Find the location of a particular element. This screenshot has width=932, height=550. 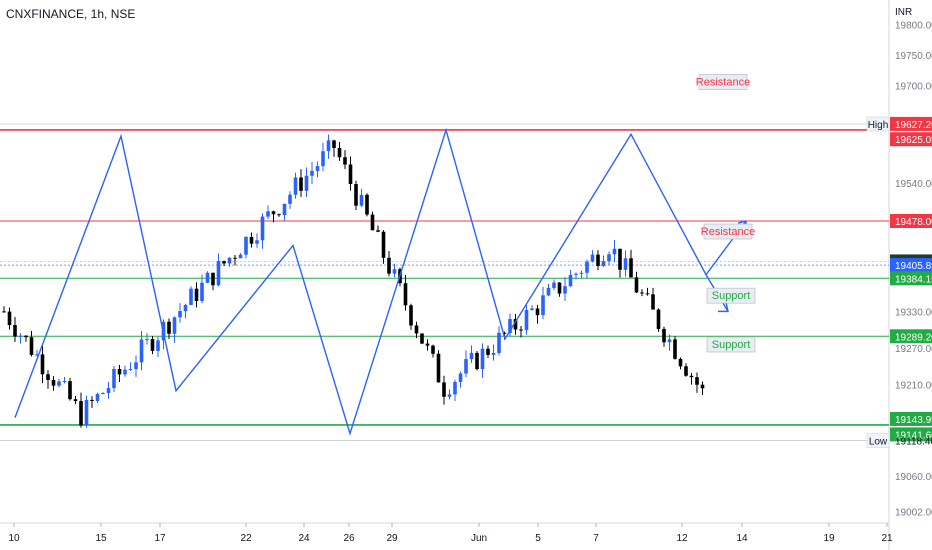

chart-label: Support is located at coordinates (731, 296).